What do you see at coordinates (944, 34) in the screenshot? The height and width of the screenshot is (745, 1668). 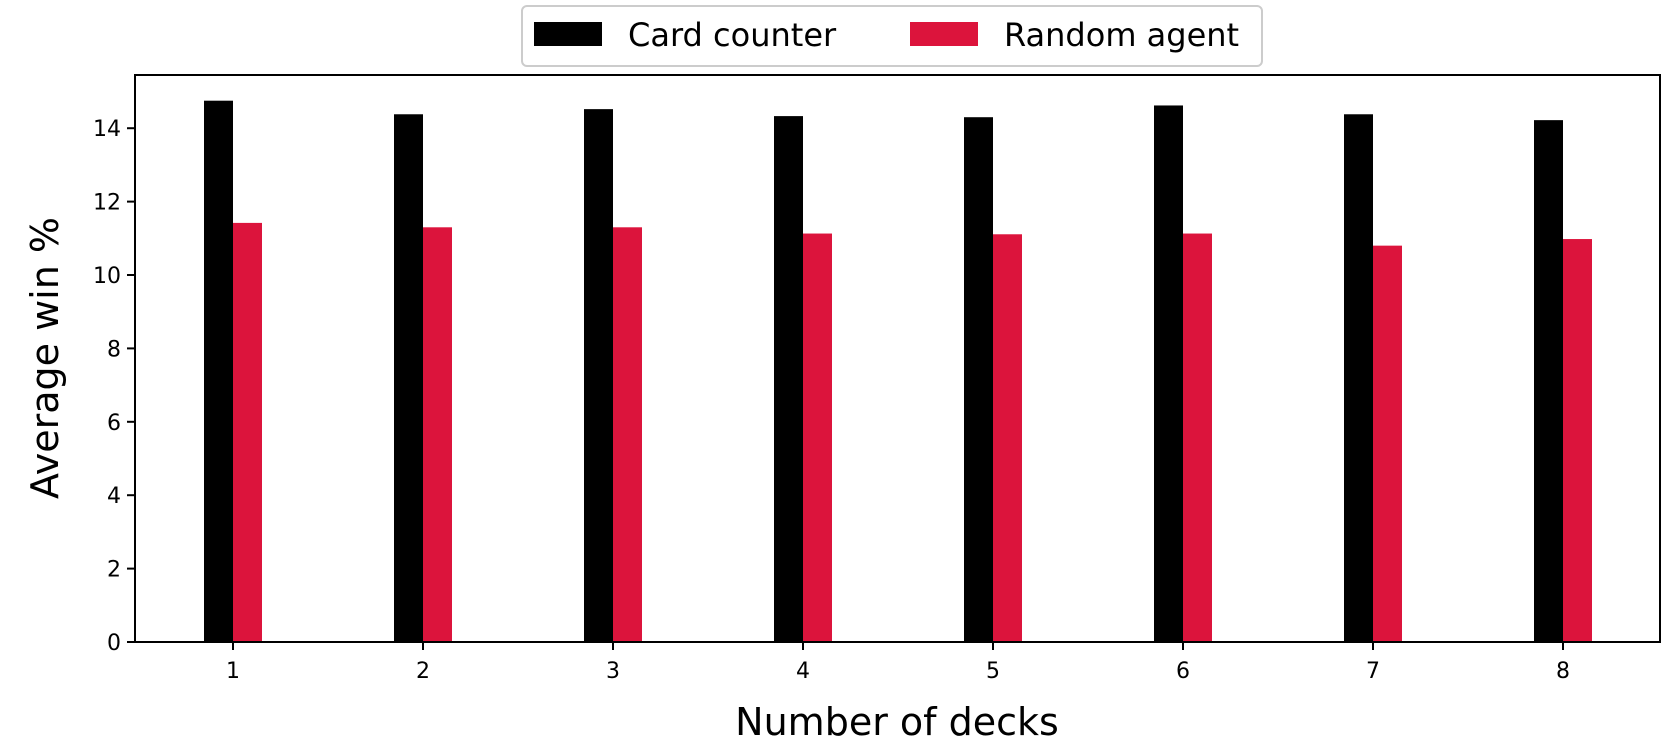 I see `legend-swatch-random-agent` at bounding box center [944, 34].